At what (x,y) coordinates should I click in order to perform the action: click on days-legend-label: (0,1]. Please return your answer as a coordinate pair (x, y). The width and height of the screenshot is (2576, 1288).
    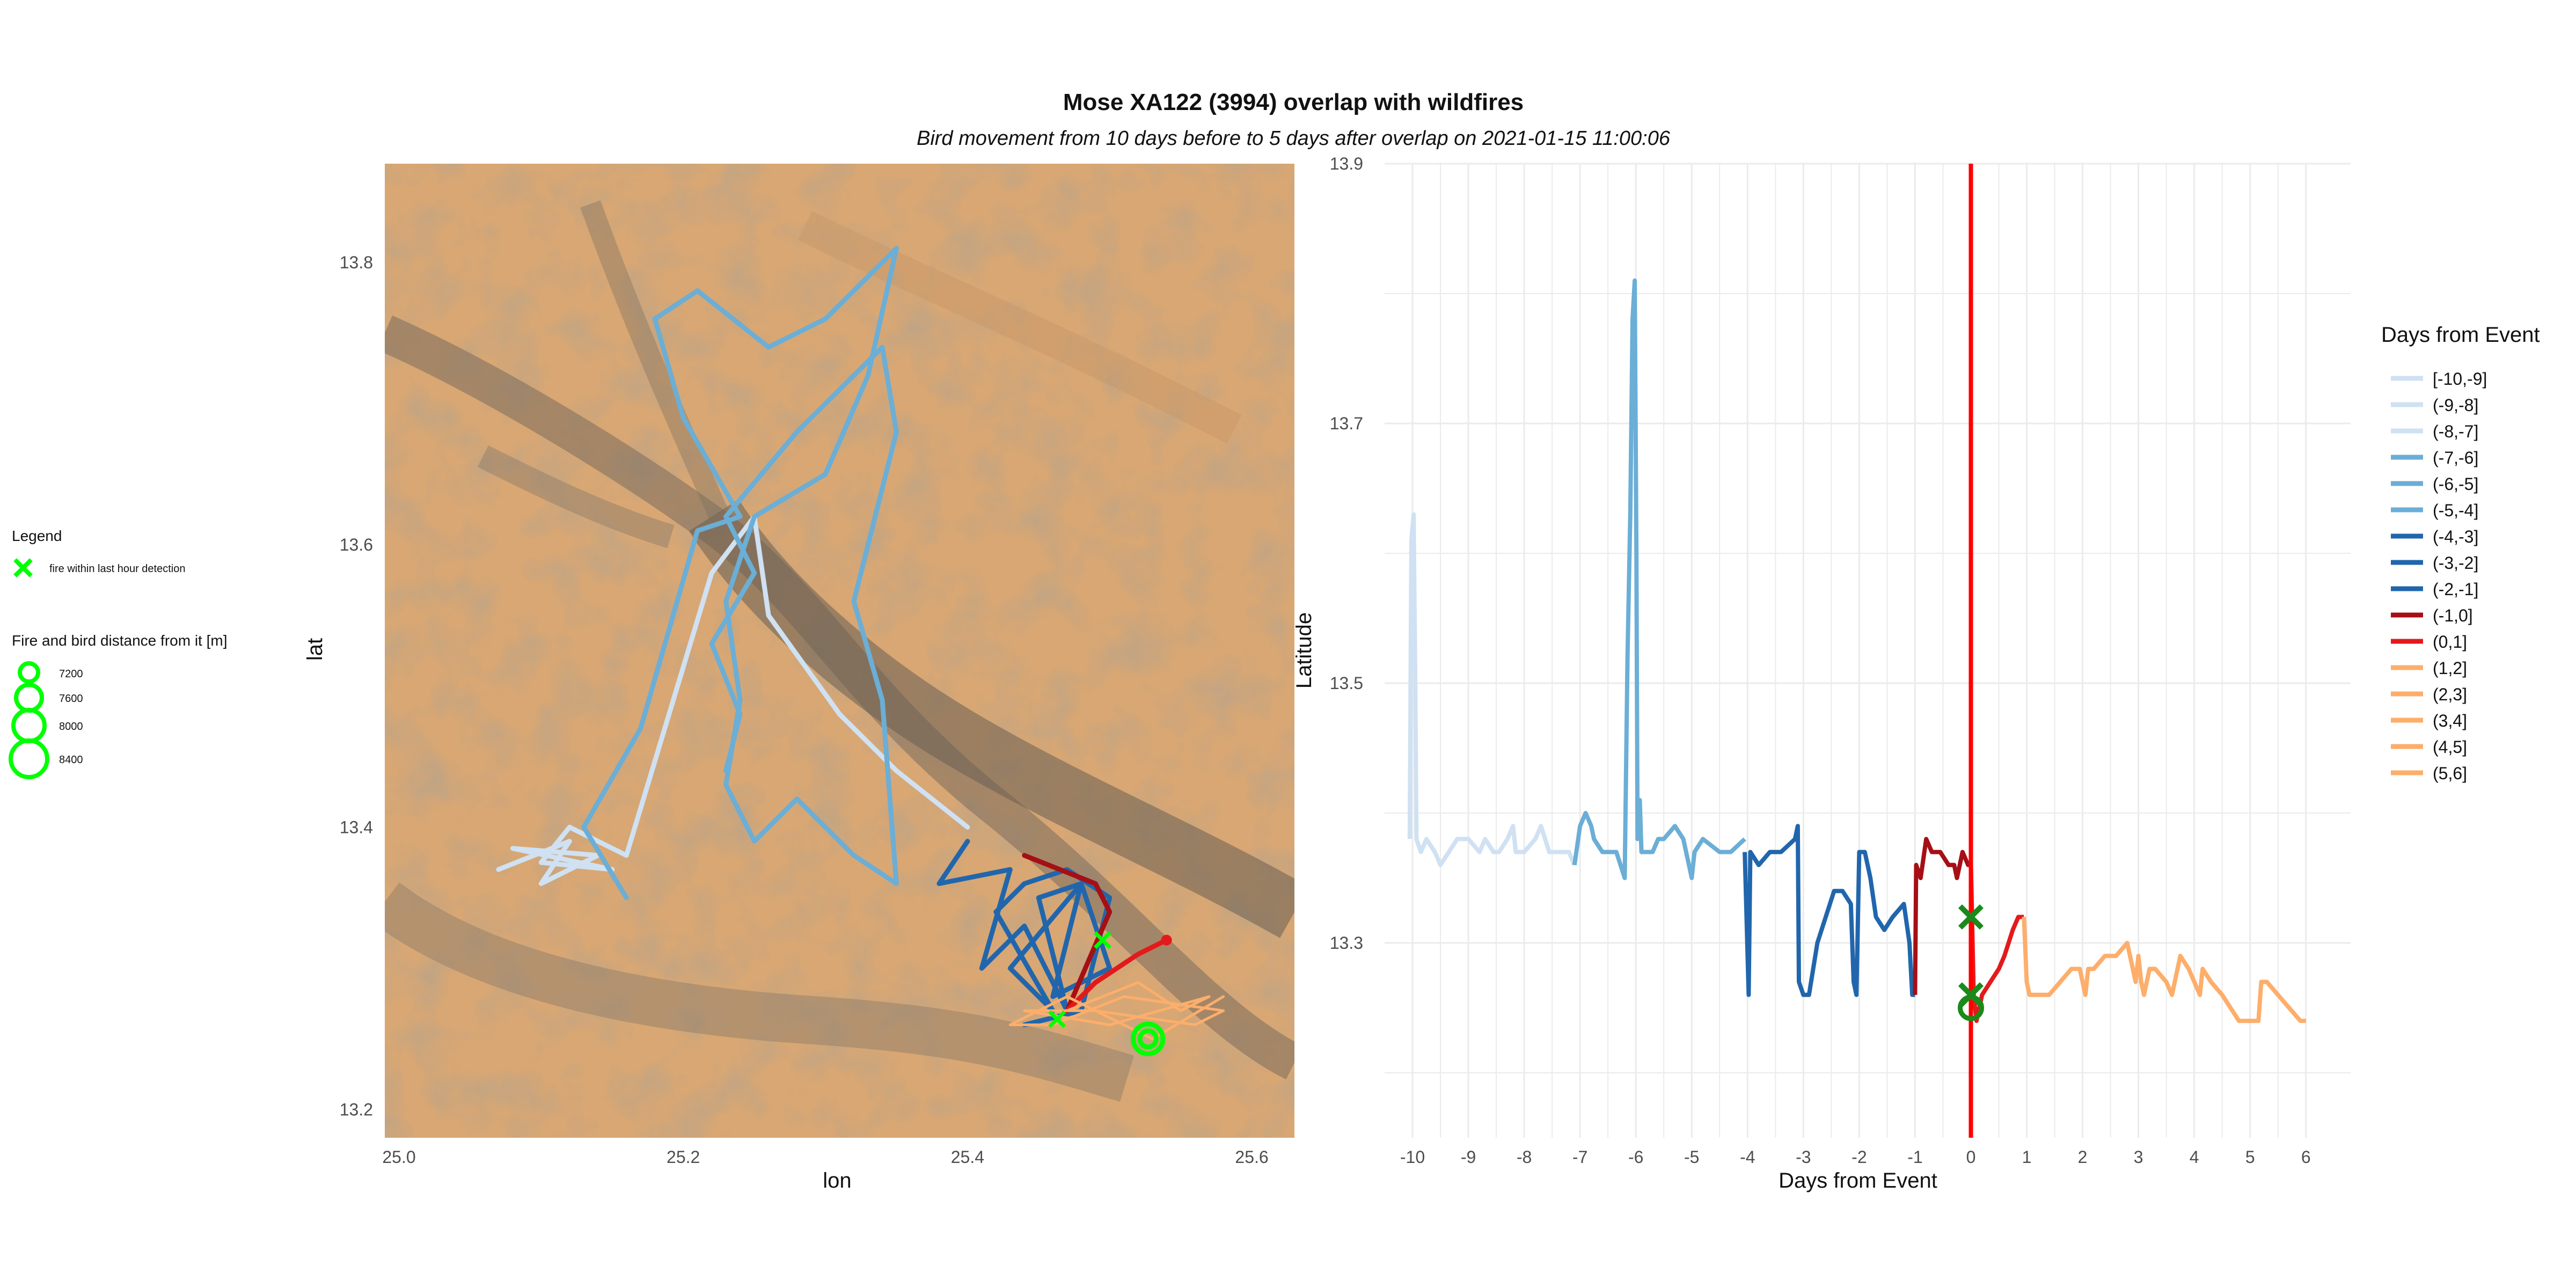
    Looking at the image, I should click on (2450, 642).